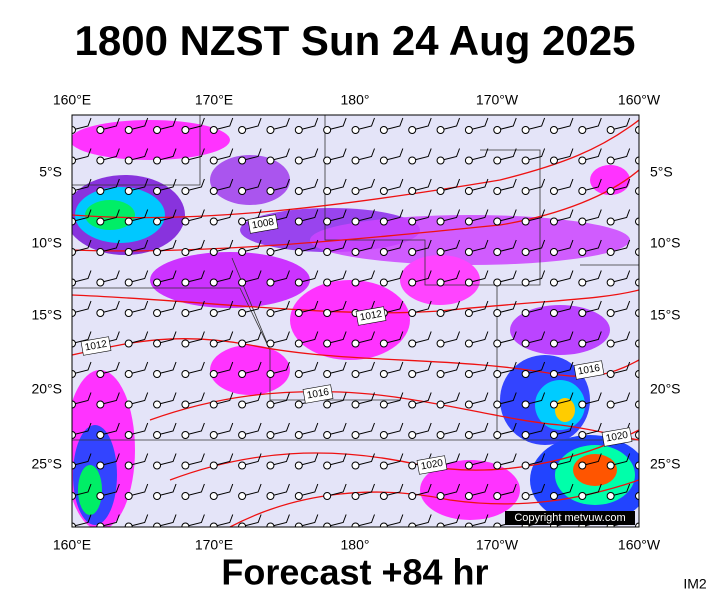 This screenshot has height=605, width=711. Describe the element at coordinates (665, 315) in the screenshot. I see `lat-label-right: 15°S` at that location.